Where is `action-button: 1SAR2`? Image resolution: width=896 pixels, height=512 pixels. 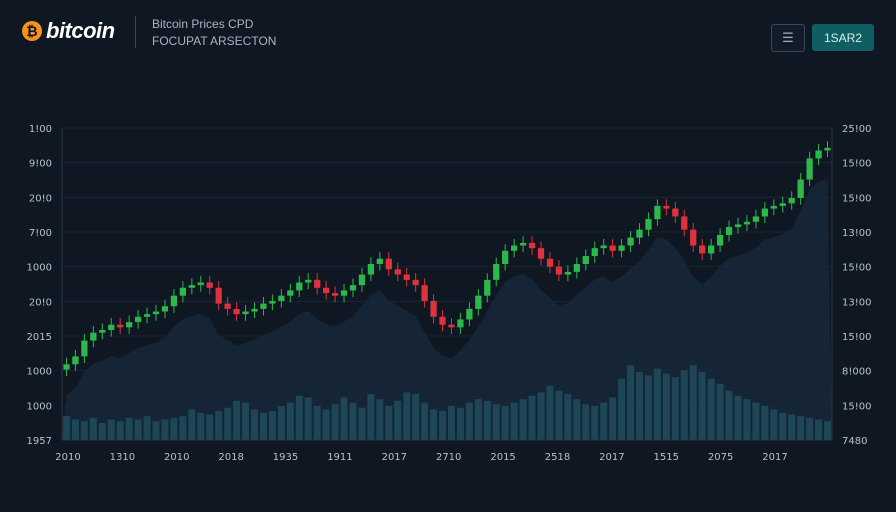
action-button: 1SAR2 is located at coordinates (843, 37).